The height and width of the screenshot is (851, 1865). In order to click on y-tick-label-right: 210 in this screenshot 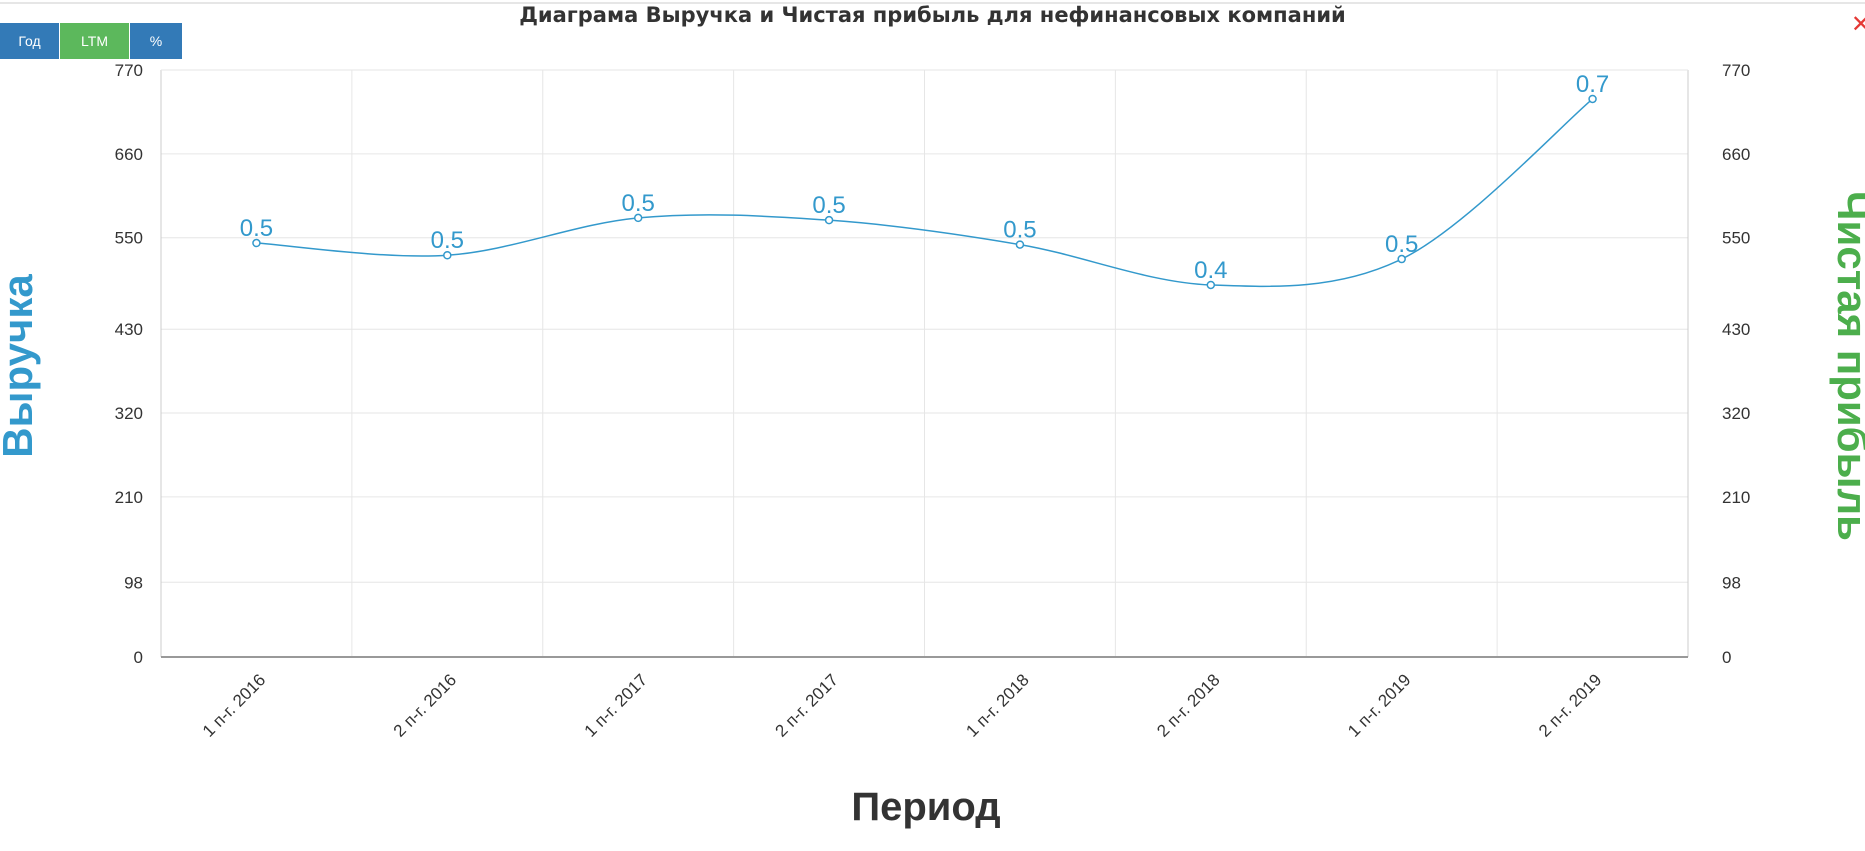, I will do `click(1736, 497)`.